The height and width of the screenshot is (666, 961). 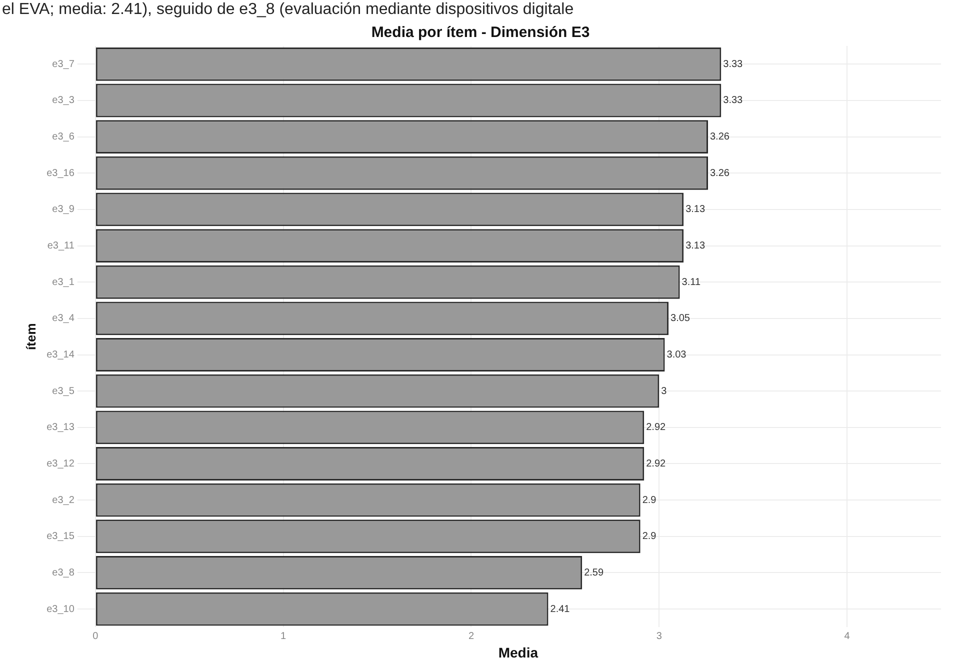 I want to click on y-tick-label: e3_14, so click(x=60, y=355).